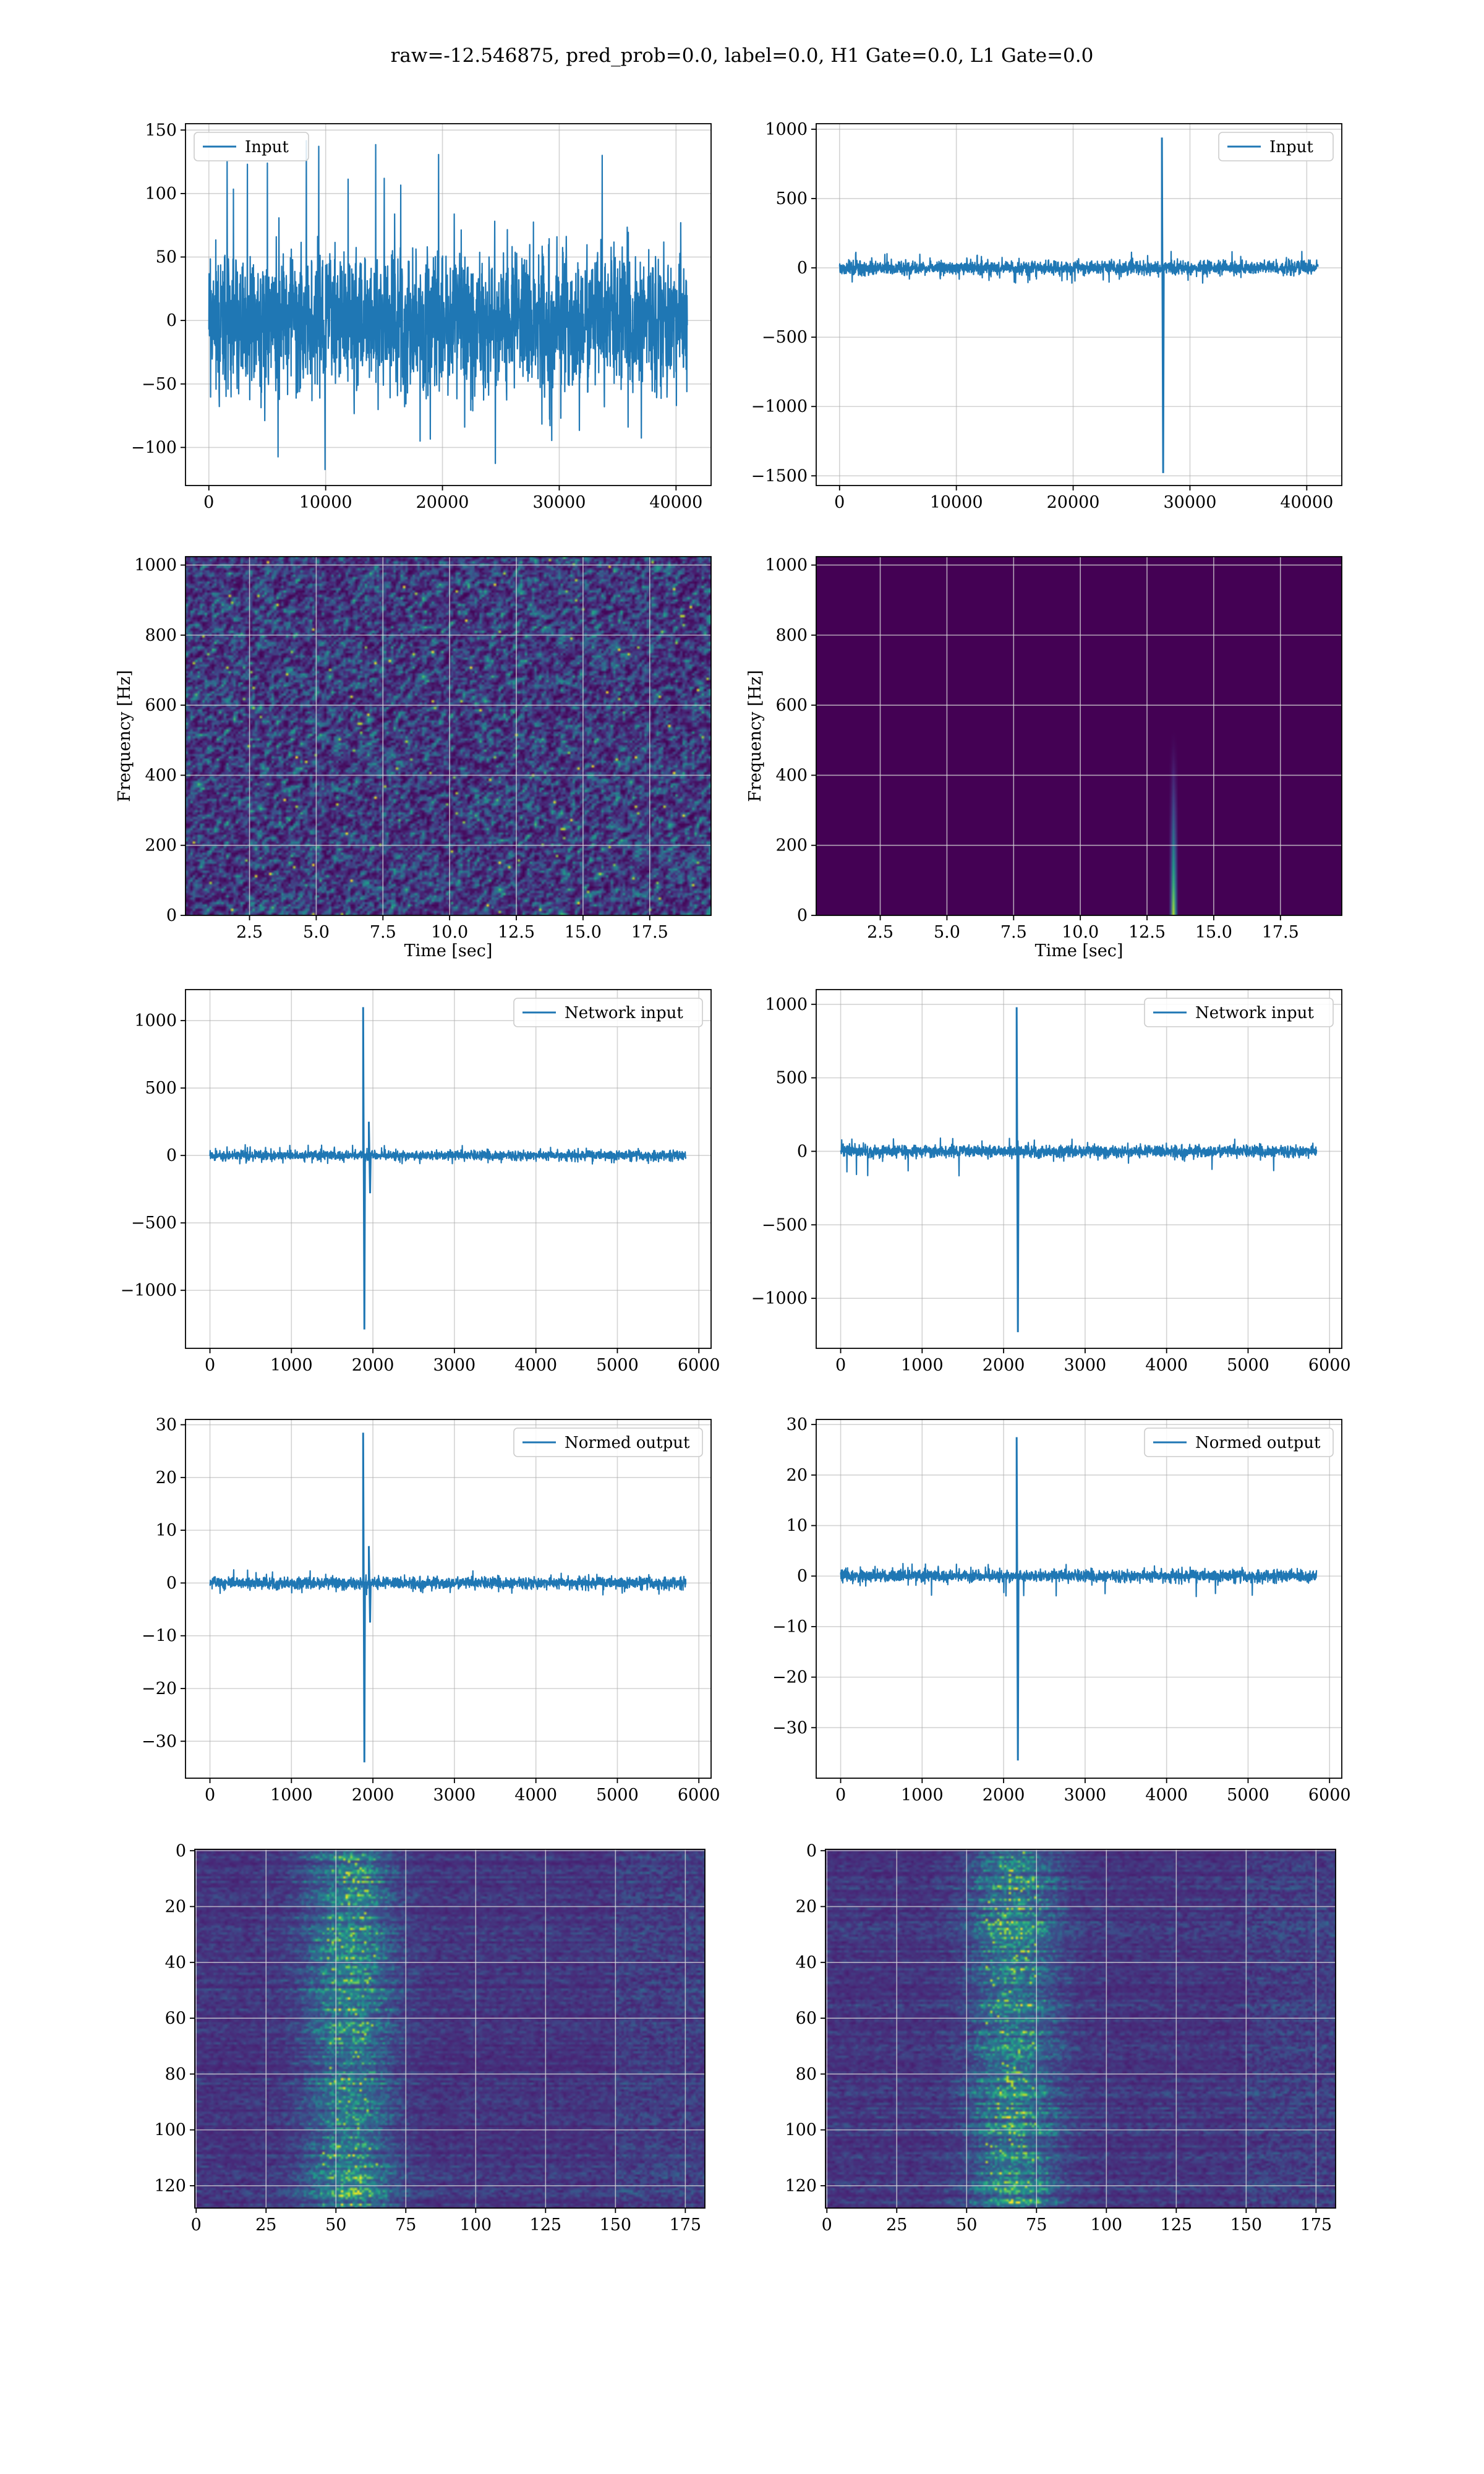 The image size is (1484, 2474). Describe the element at coordinates (175, 2074) in the screenshot. I see `y-tick-label: 80` at that location.